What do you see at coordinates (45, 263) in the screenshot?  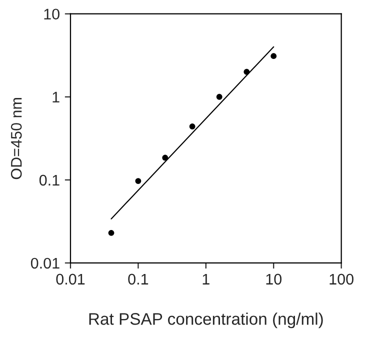 I see `y-tick-label: 0.01` at bounding box center [45, 263].